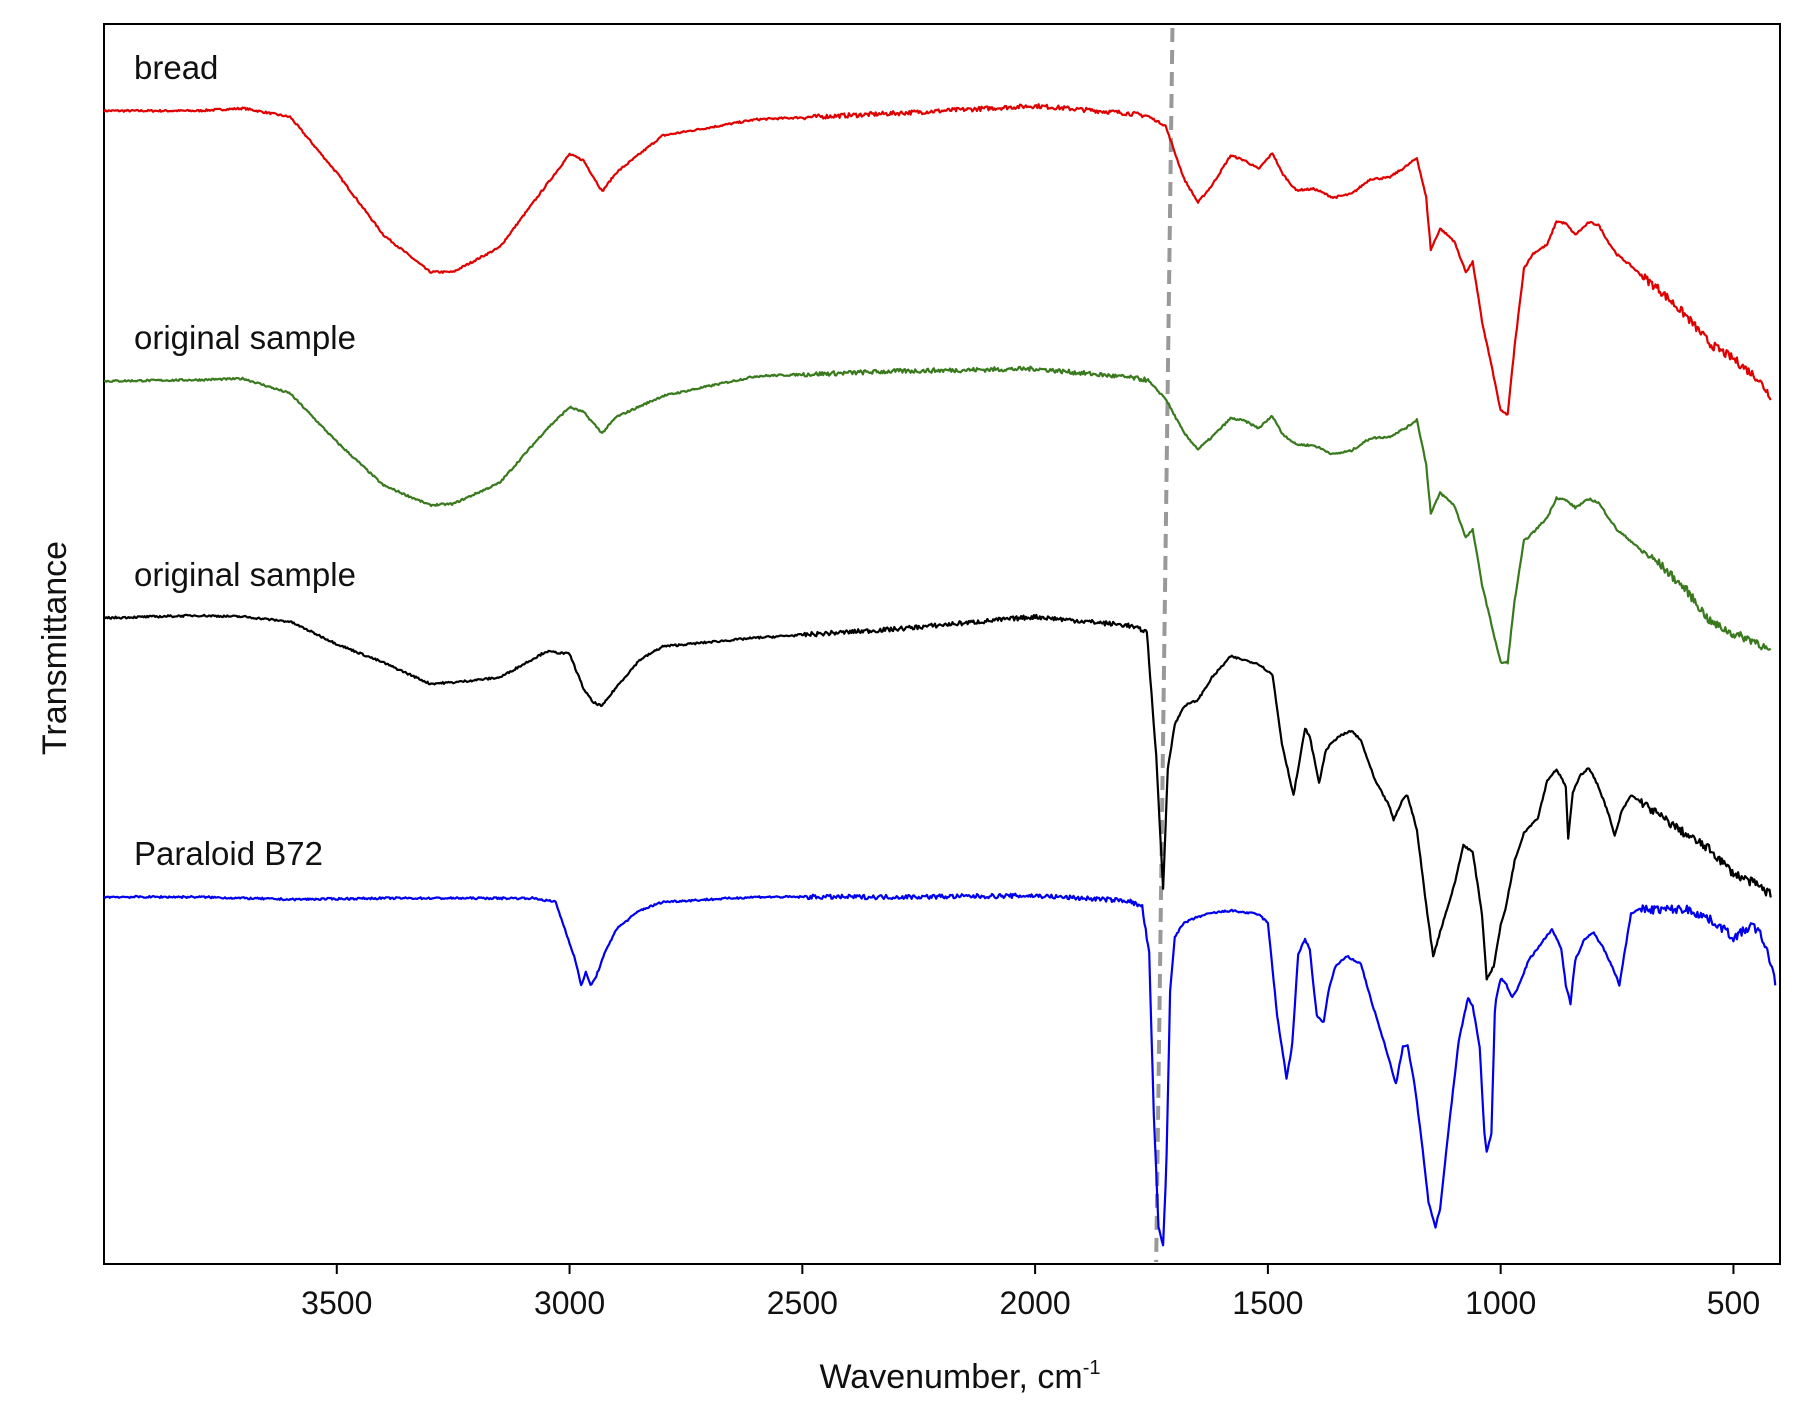 This screenshot has height=1428, width=1800. Describe the element at coordinates (336, 1303) in the screenshot. I see `x-tick-label: 3500` at that location.